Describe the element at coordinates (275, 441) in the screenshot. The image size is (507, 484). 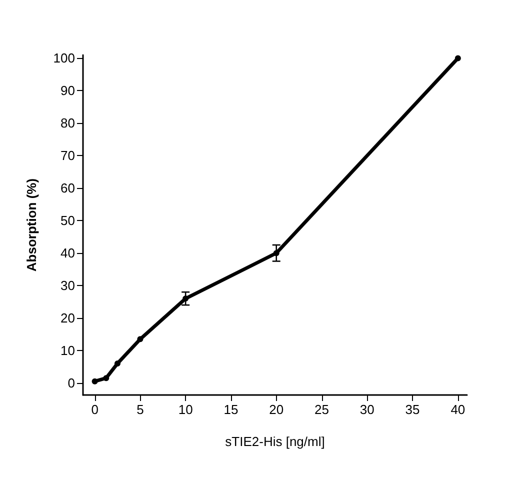
I see `x-axis-title: sTIE2-His [ng/ml]` at that location.